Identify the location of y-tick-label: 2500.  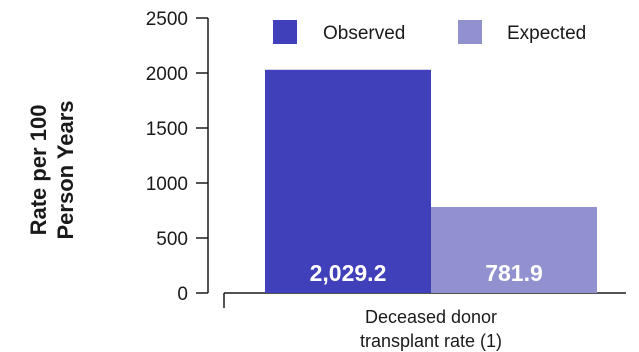
(167, 19).